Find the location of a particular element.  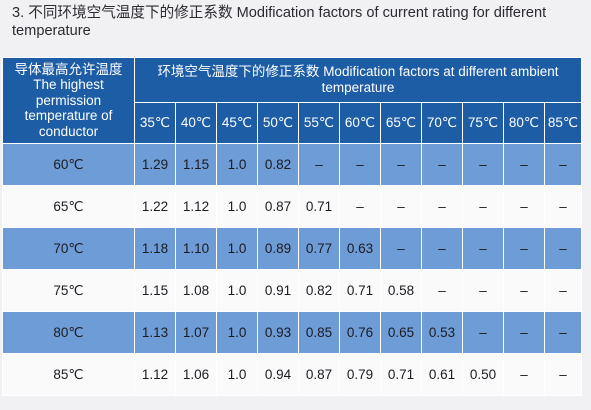

table-row: 80℃ 1.13 1.07 1.0 0.93 0.85 0.76 0.65 0.53– – – is located at coordinates (292, 332).